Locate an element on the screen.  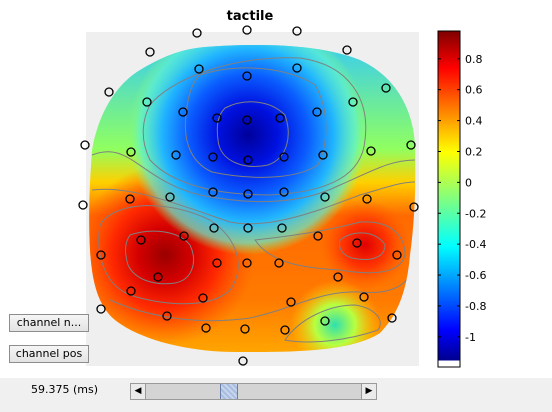
colorbar-tick-label: 0 is located at coordinates (468, 182).